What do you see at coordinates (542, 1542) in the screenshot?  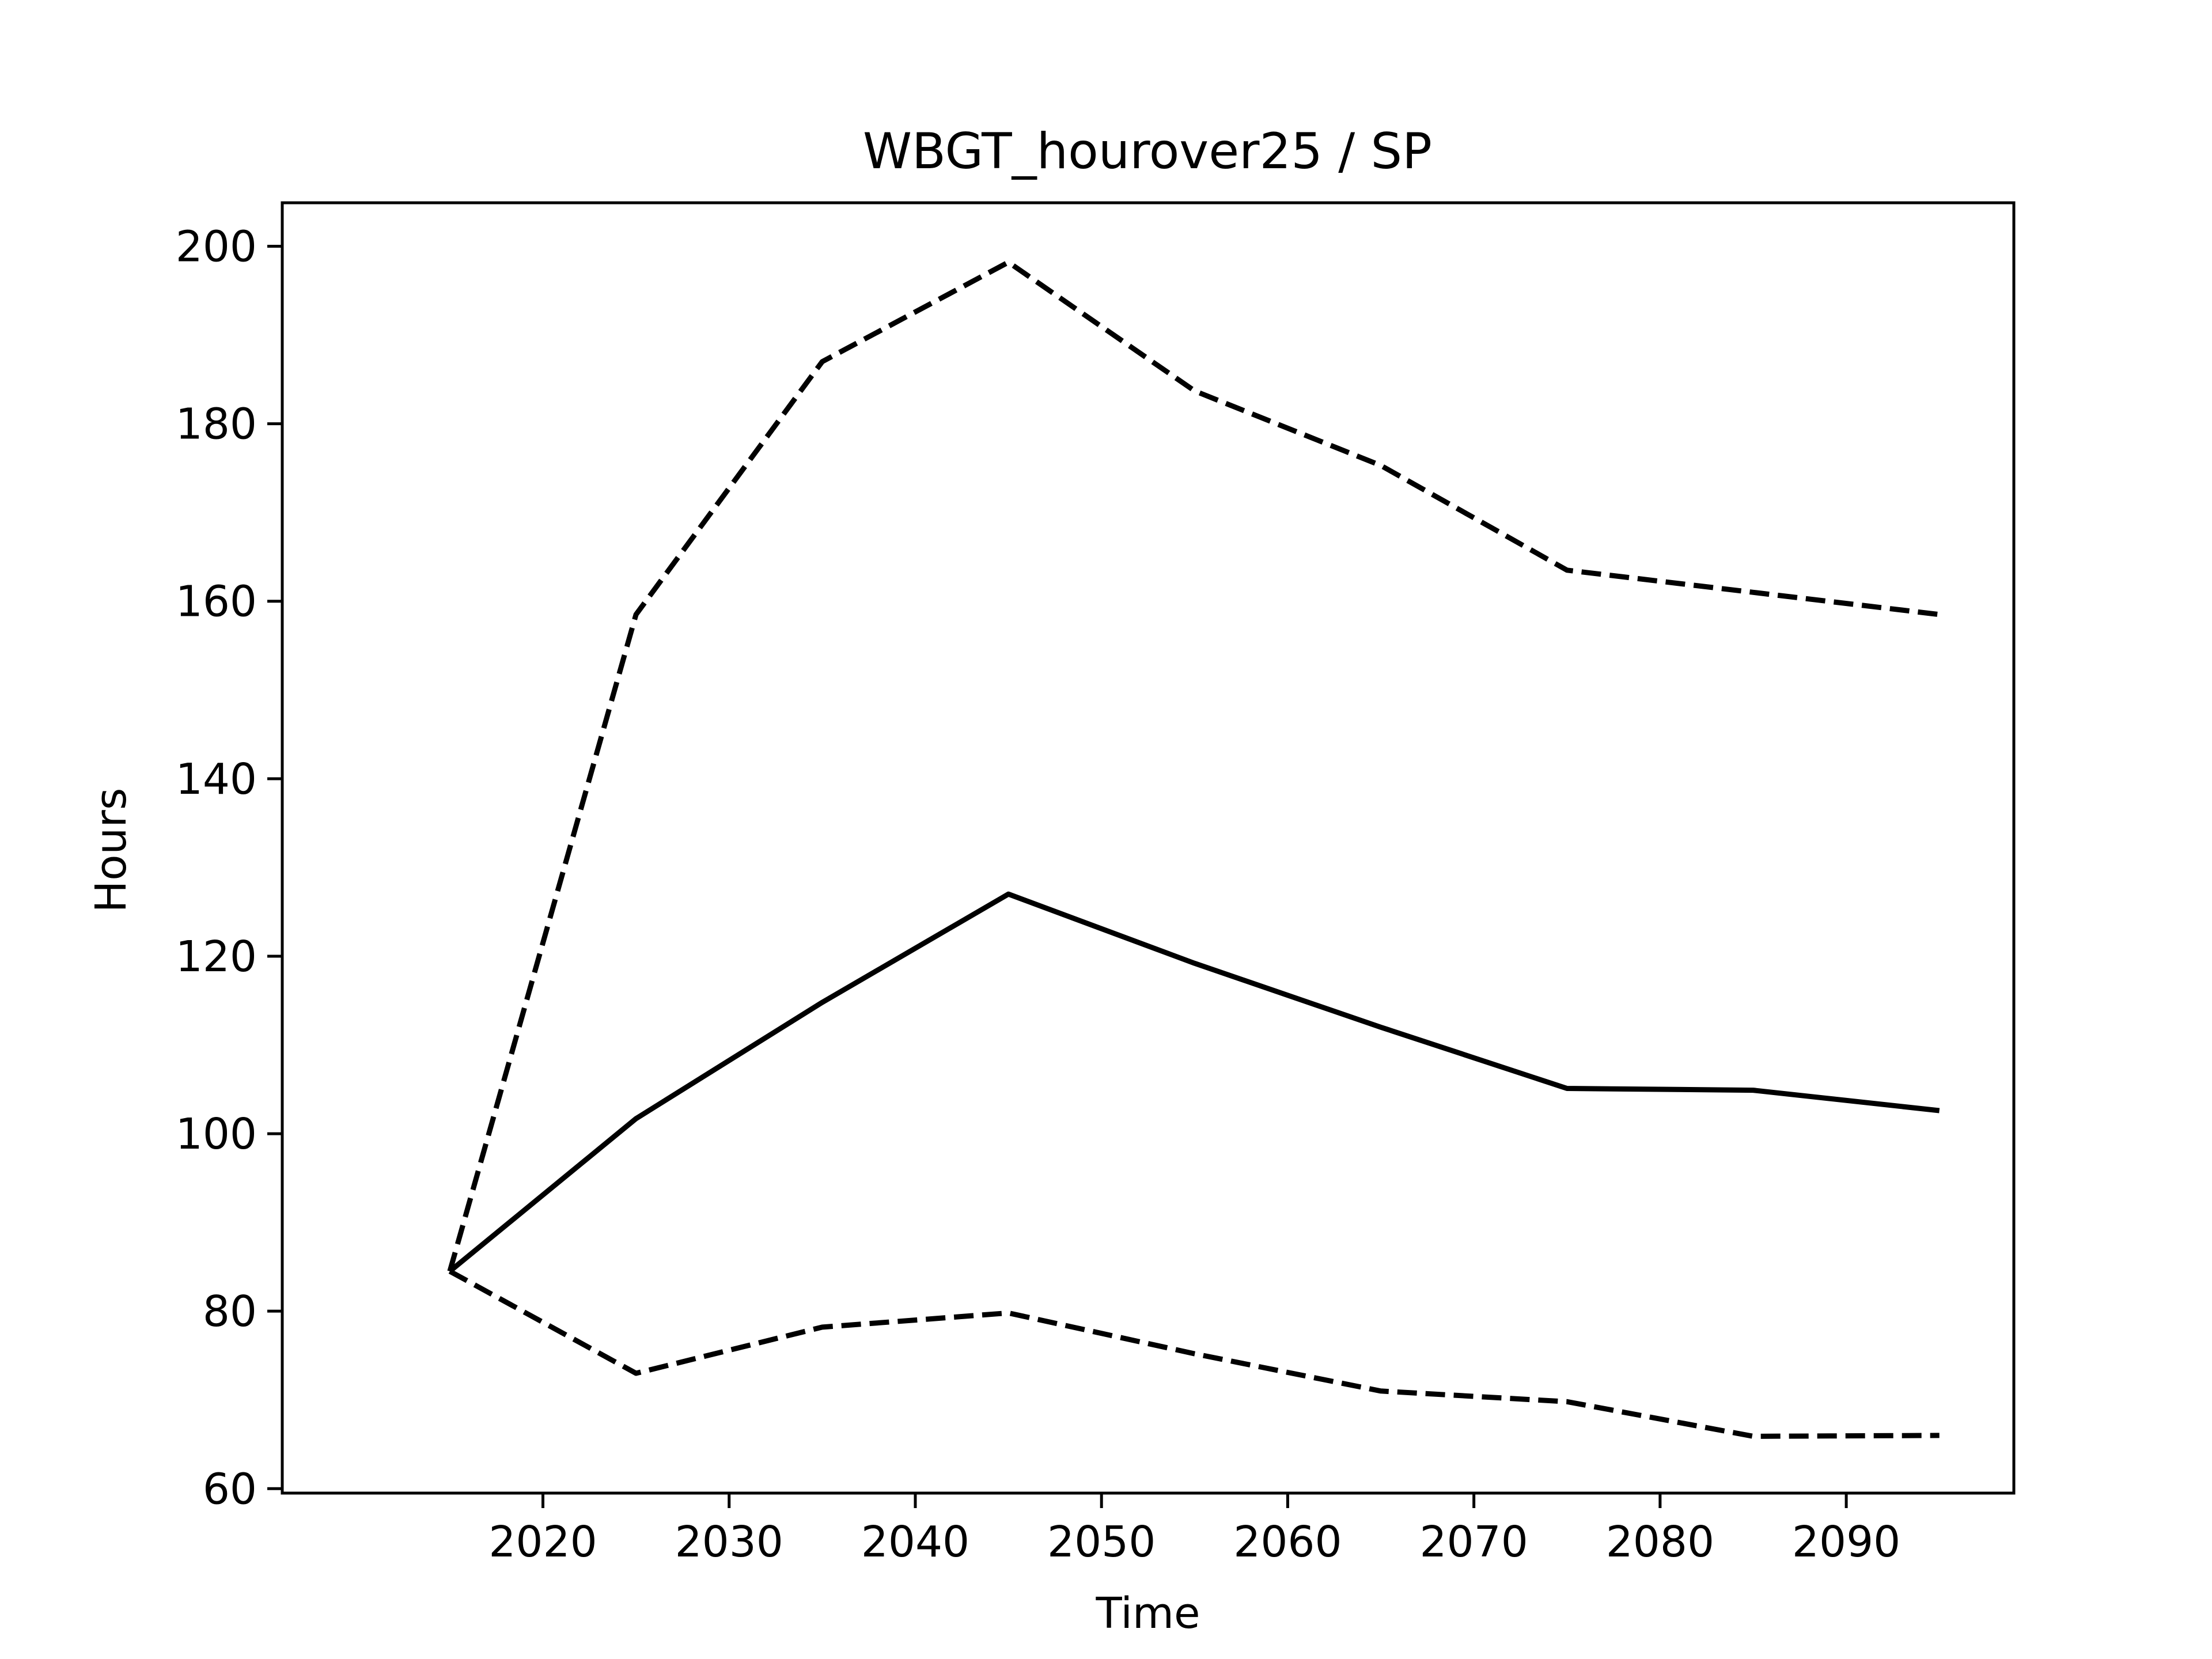 I see `x-tick-label: 2020` at bounding box center [542, 1542].